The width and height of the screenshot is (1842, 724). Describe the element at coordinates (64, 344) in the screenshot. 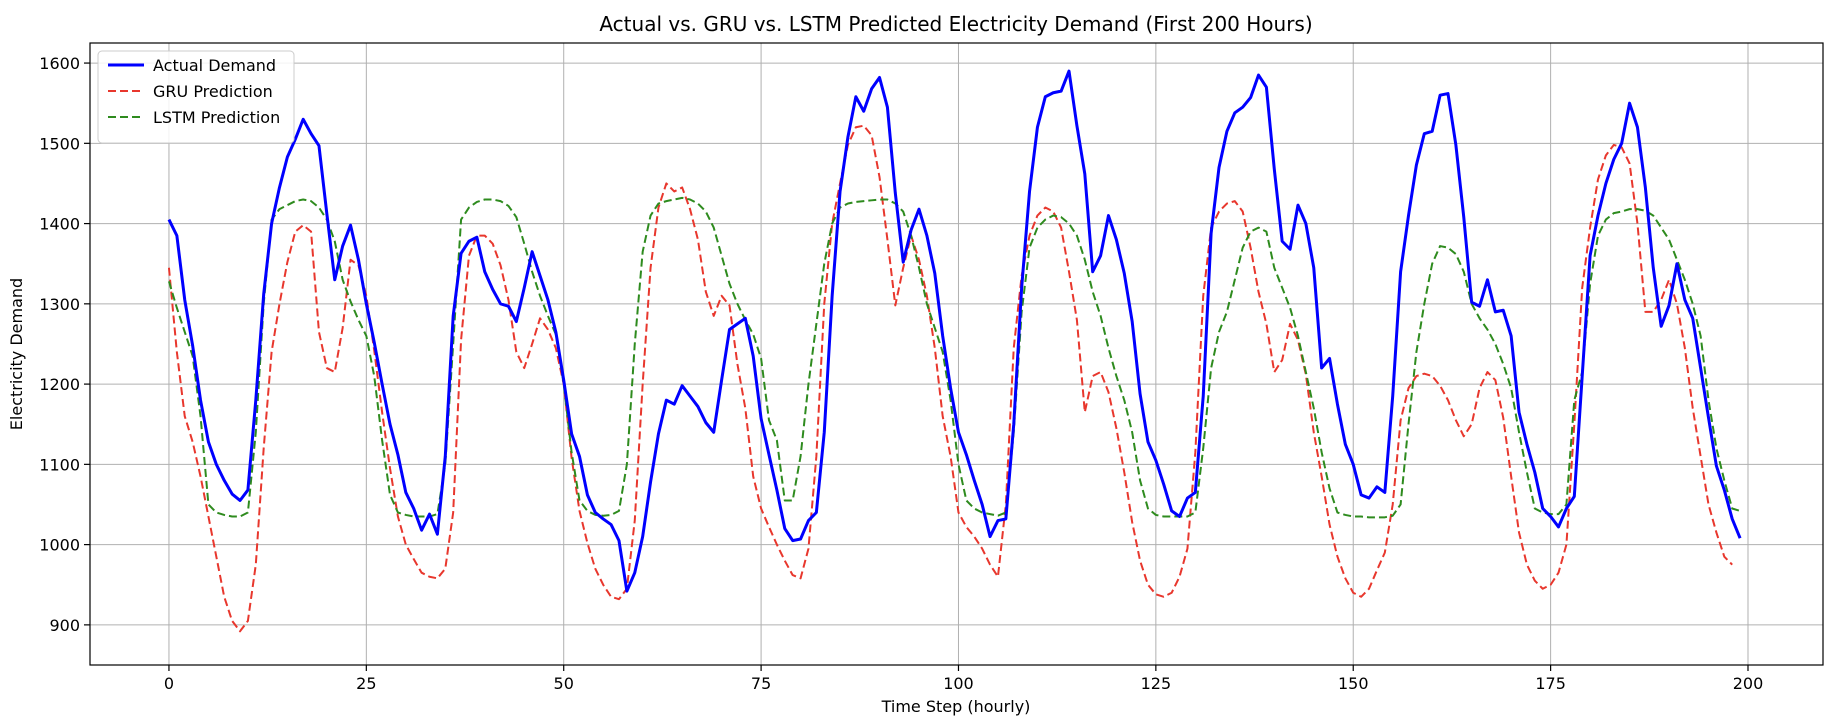

I see `y-axis-ticks: 900 1000 1100 1200 1300 1400 1500 1600` at that location.